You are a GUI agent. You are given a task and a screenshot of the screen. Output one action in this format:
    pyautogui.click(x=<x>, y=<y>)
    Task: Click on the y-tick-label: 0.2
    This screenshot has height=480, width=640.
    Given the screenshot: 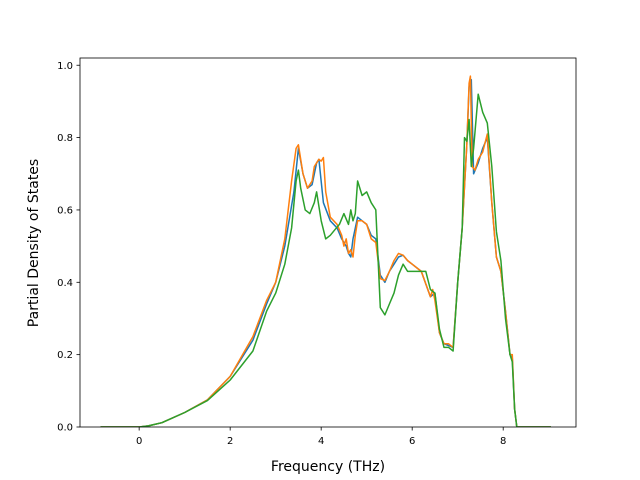 What is the action you would take?
    pyautogui.click(x=65, y=355)
    